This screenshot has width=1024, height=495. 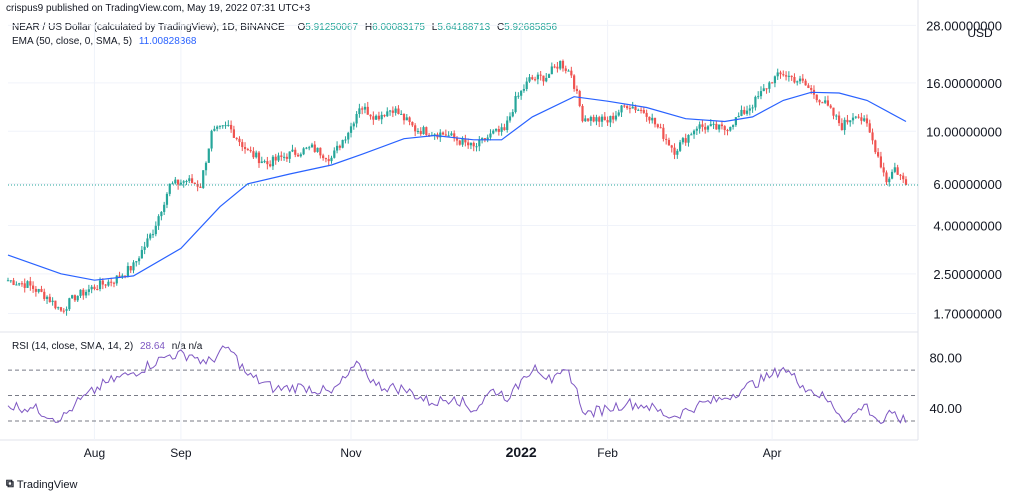 What do you see at coordinates (41, 484) in the screenshot?
I see `tradingview-logo: ⧉ TradingView` at bounding box center [41, 484].